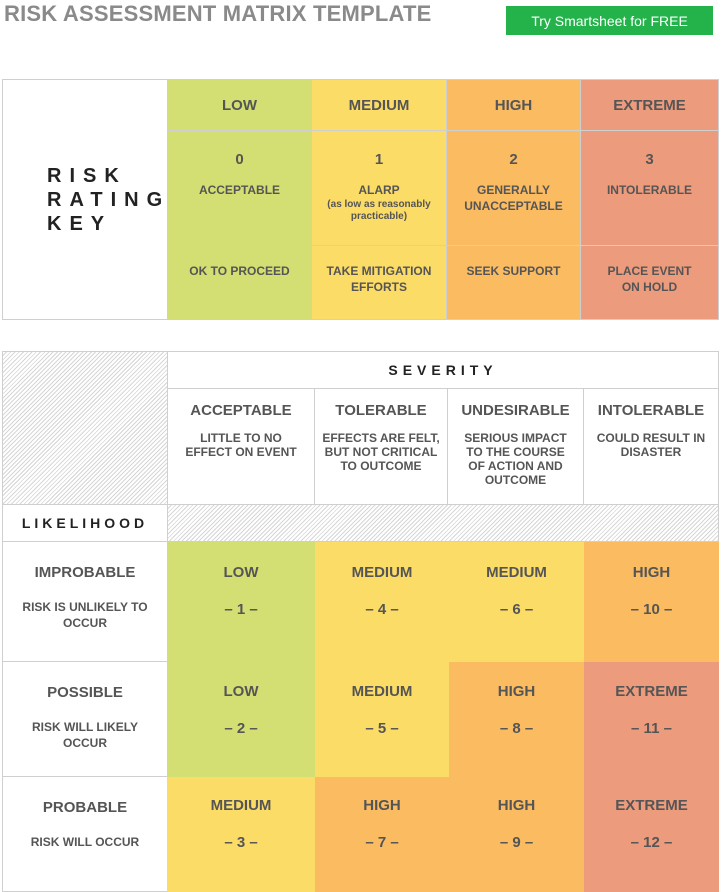  I want to click on risk-rating-key-label: RISK RATING KEY, so click(85, 199).